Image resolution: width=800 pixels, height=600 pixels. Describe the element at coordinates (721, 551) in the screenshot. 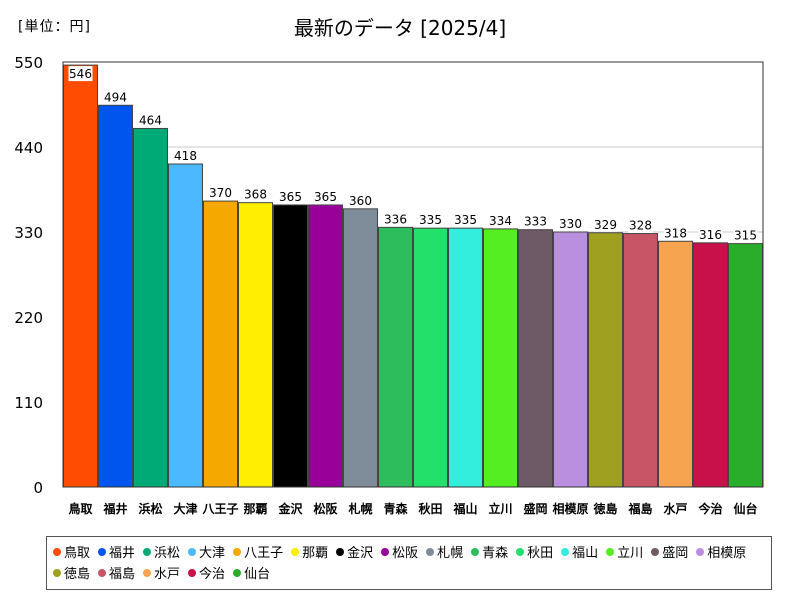

I see `legend-item: 相模原` at that location.